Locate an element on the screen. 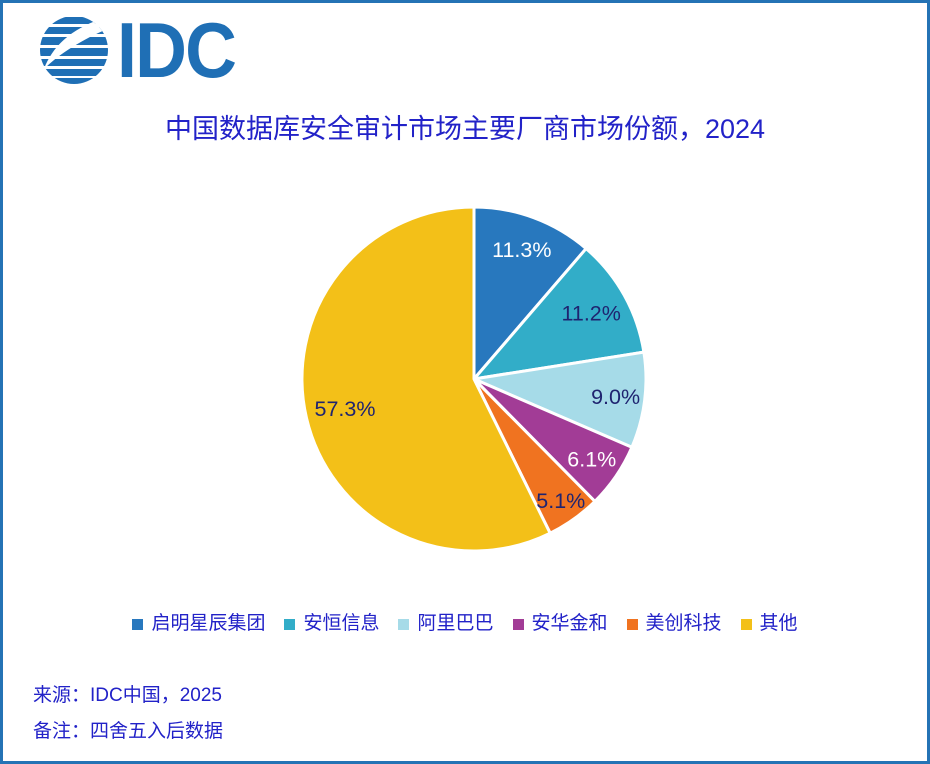 The width and height of the screenshot is (930, 764). pie-slice-value-label-1: 11.3% is located at coordinates (521, 250).